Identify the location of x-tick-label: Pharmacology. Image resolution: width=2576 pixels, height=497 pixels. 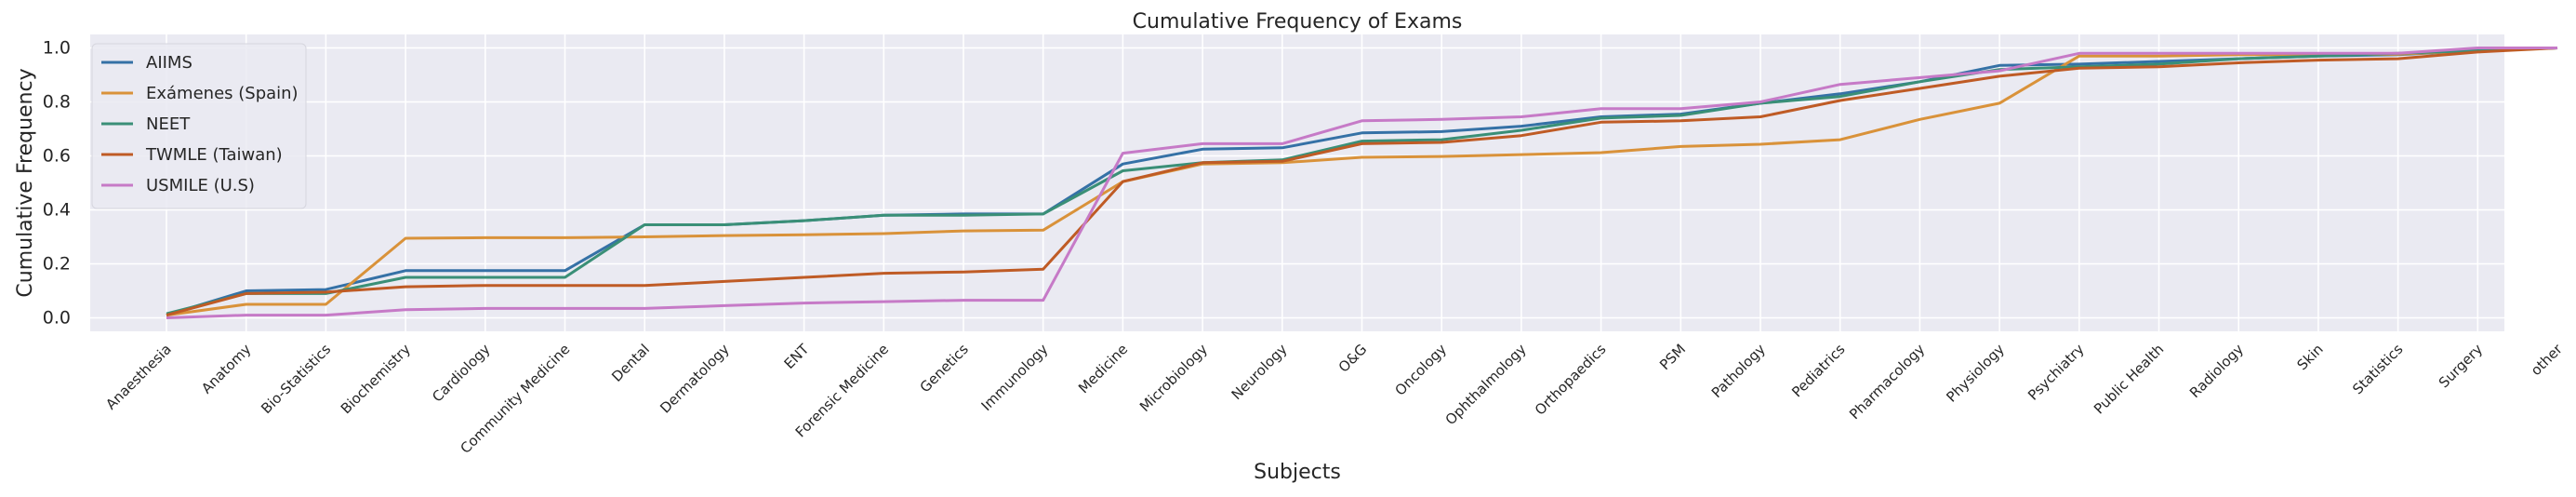
(1887, 382).